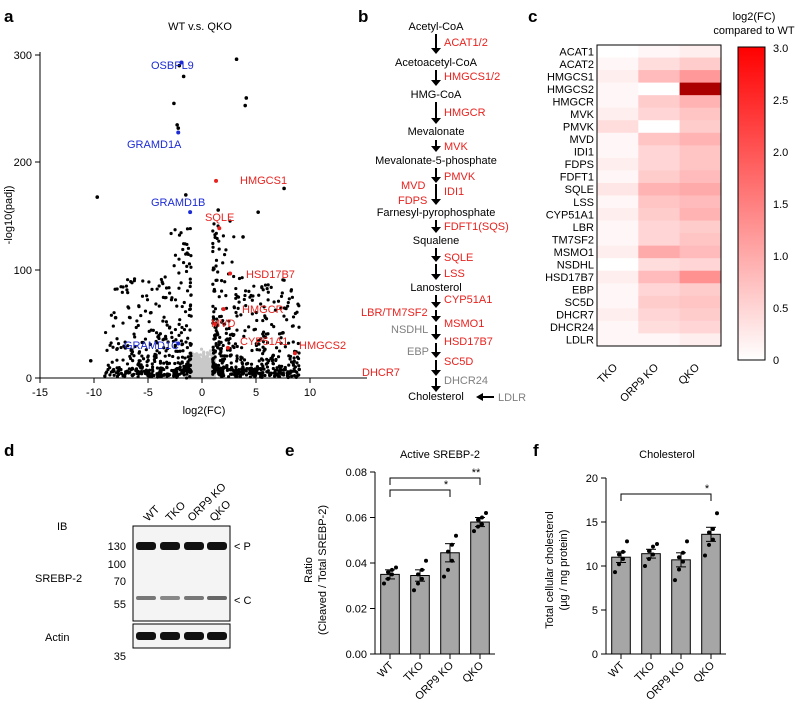 This screenshot has height=708, width=800. I want to click on bar, so click(420, 615).